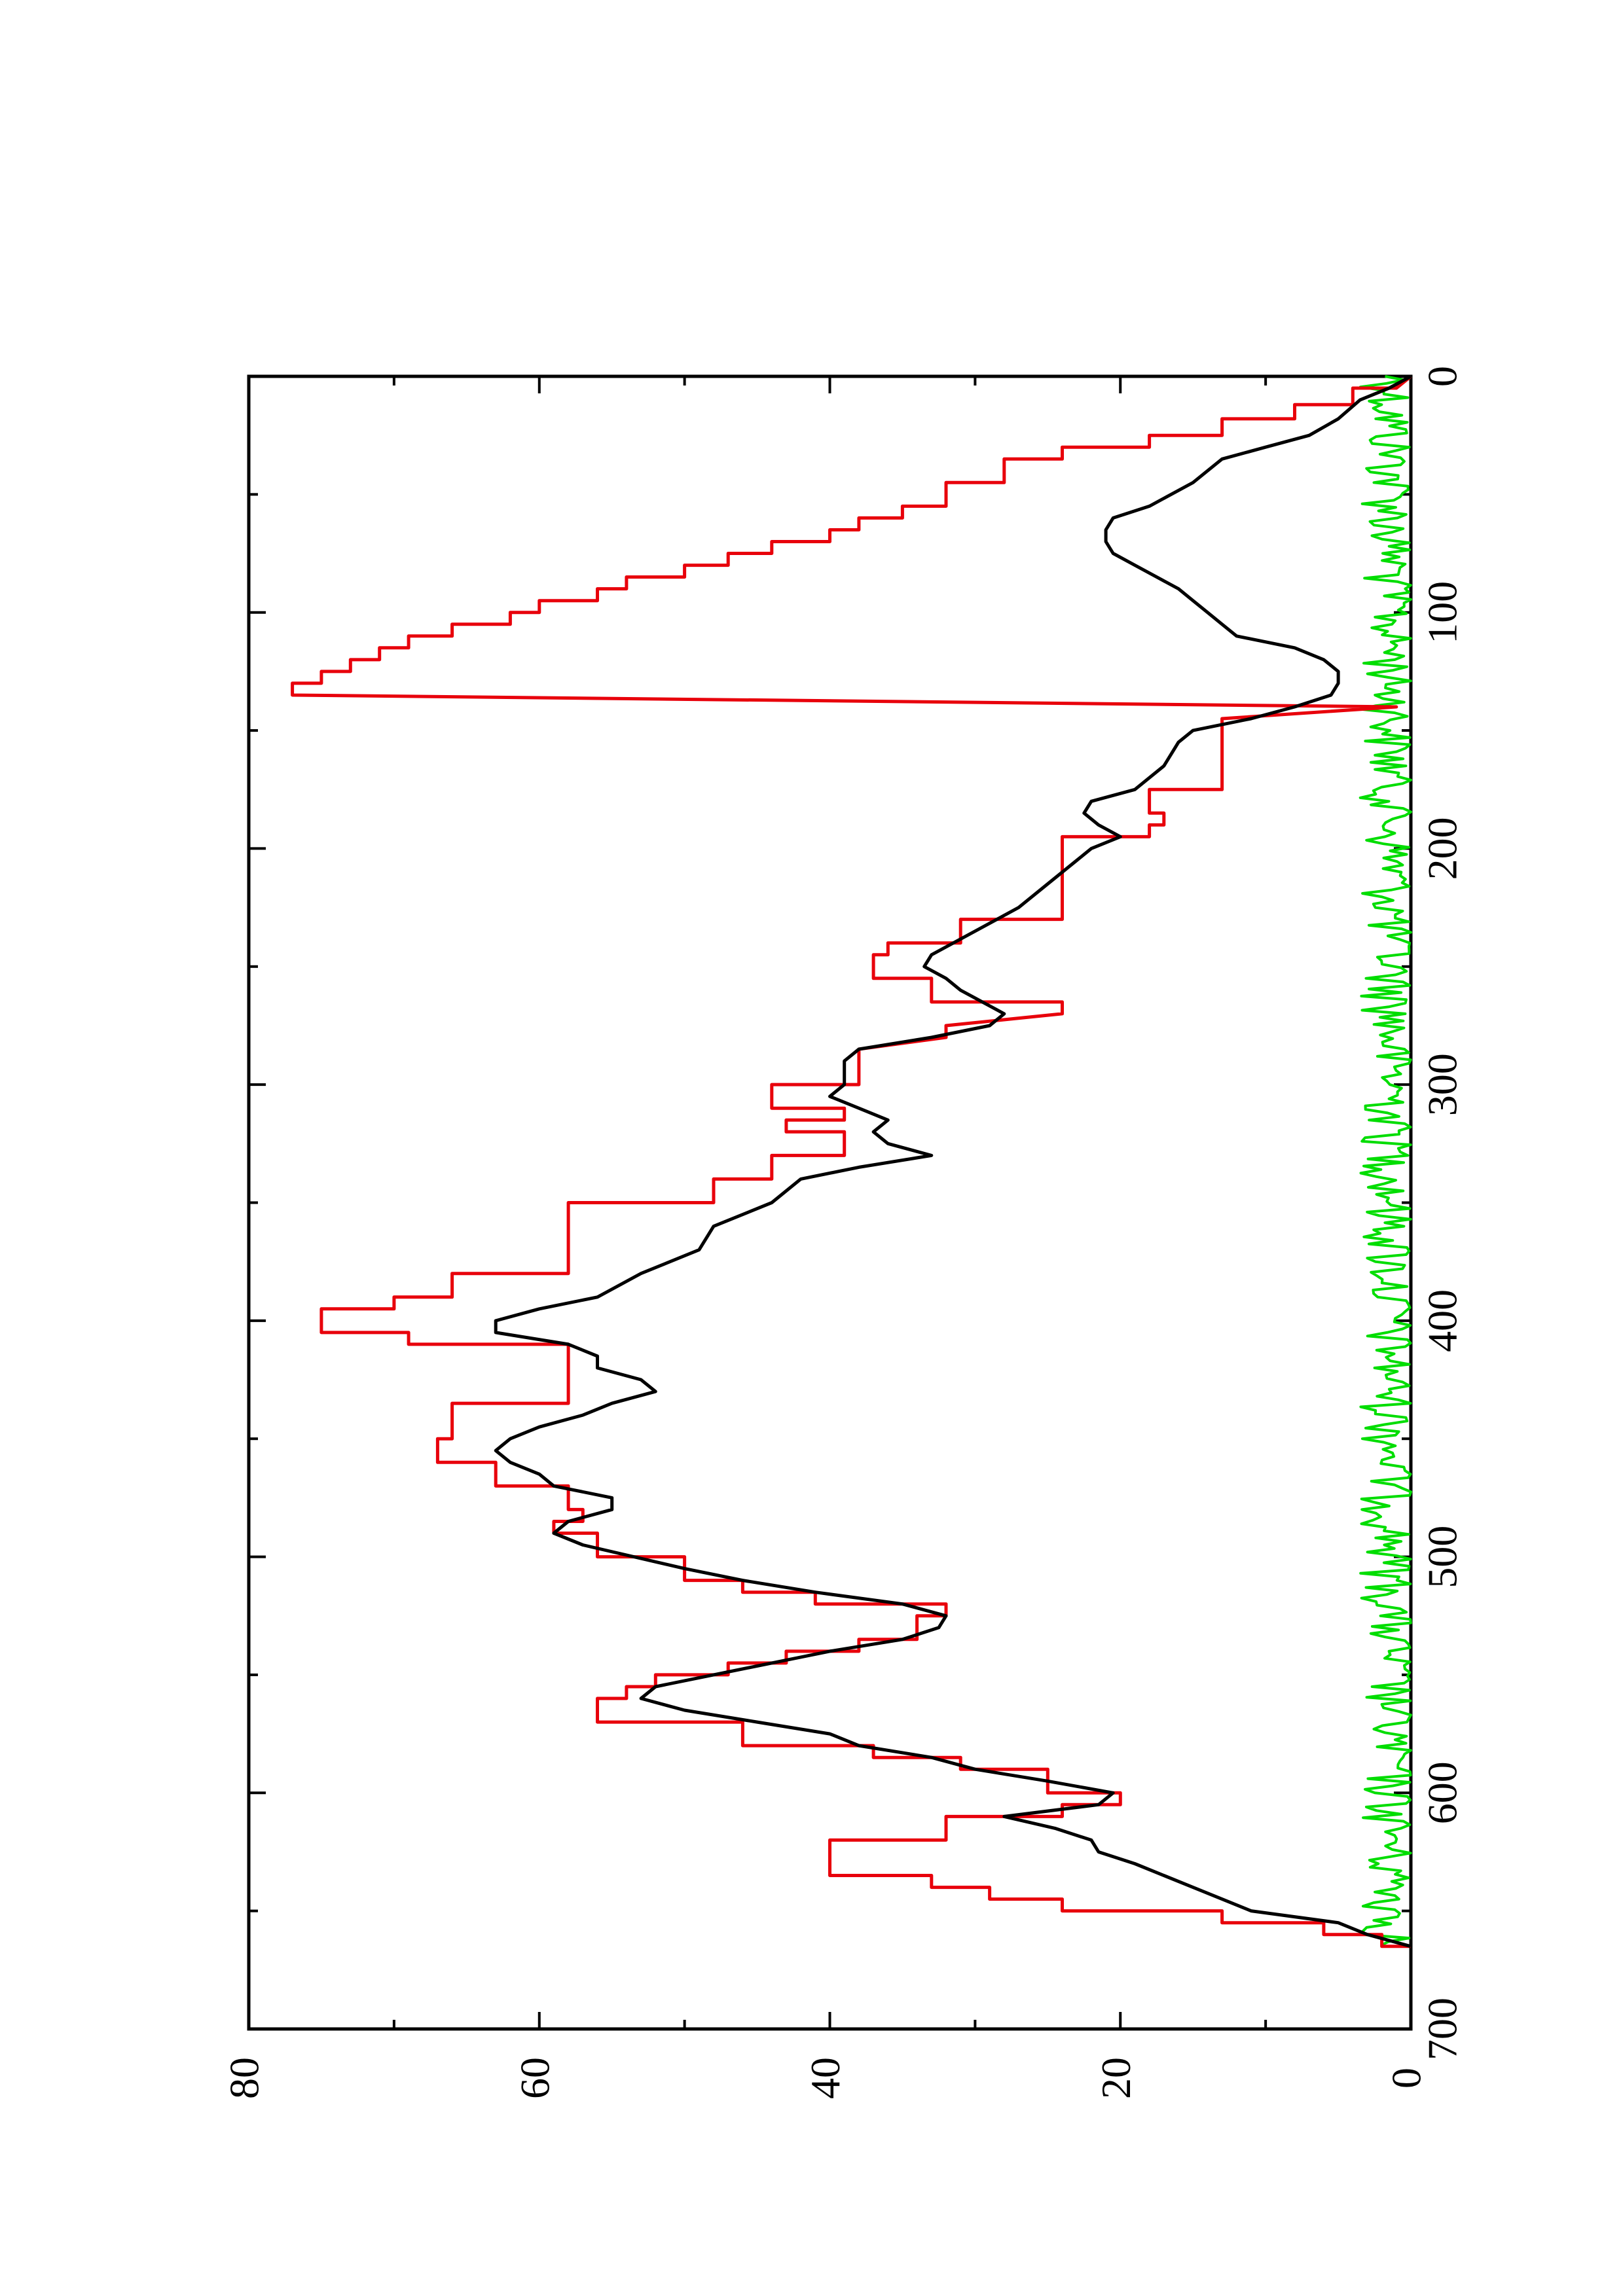 The width and height of the screenshot is (1623, 2296). I want to click on x-tick-label: 200, so click(1442, 848).